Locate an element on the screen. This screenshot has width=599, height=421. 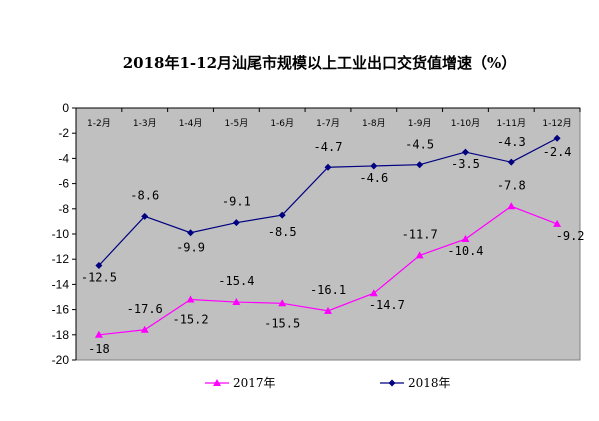
data-label: -11.7 is located at coordinates (420, 234).